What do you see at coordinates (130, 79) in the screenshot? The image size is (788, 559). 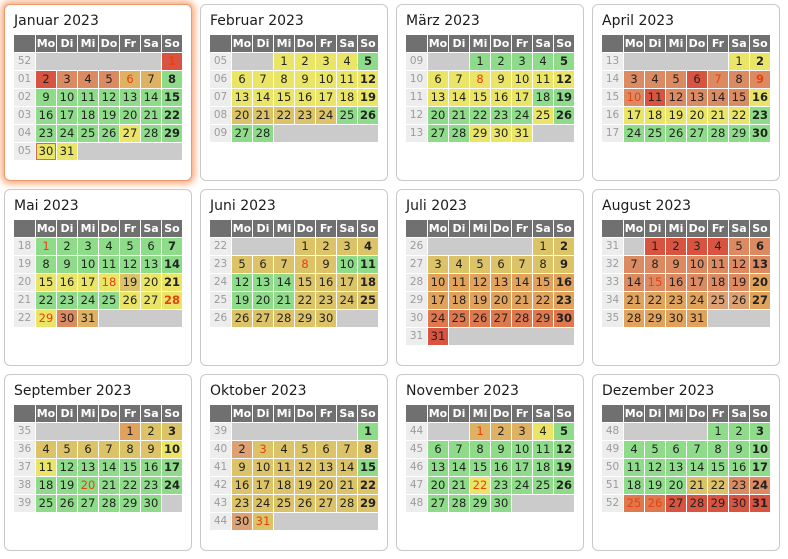 I see `day-cell: 6` at bounding box center [130, 79].